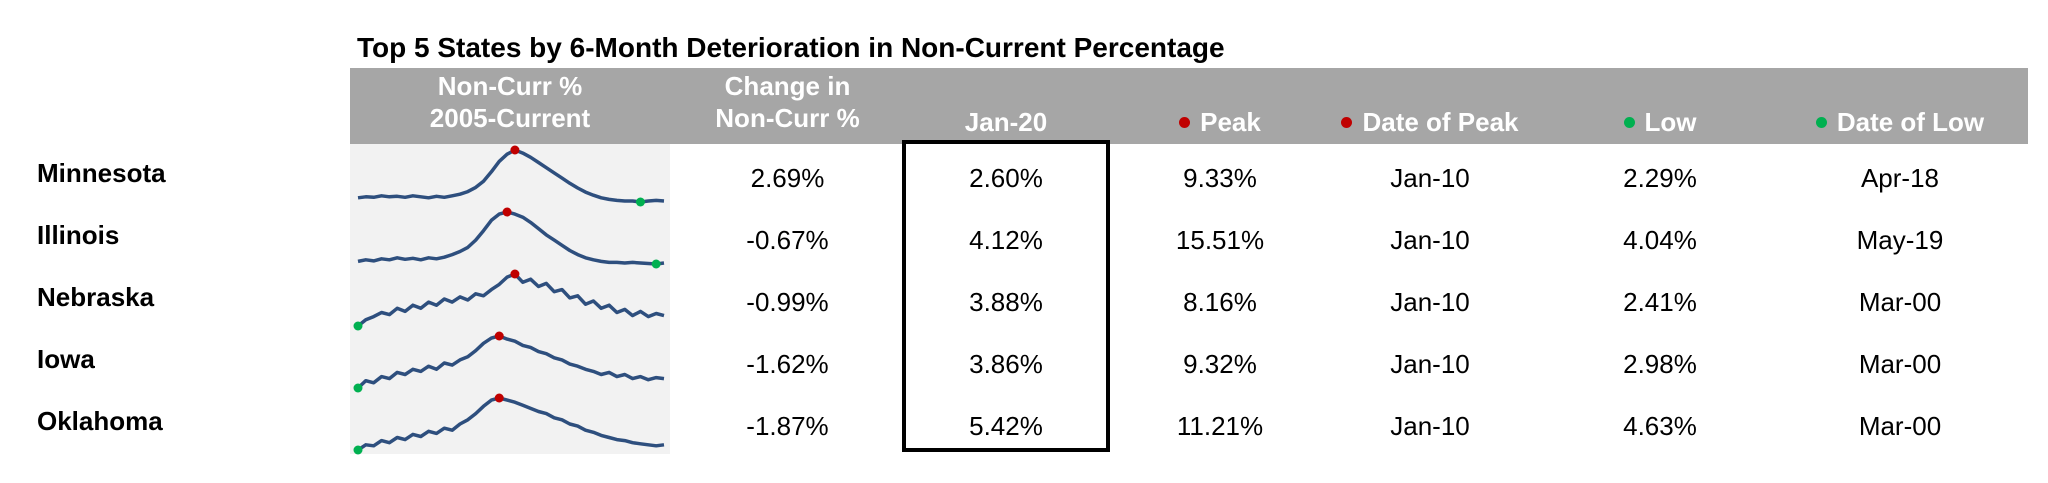 This screenshot has height=483, width=2048. I want to click on row-change: -0.67%, so click(787, 240).